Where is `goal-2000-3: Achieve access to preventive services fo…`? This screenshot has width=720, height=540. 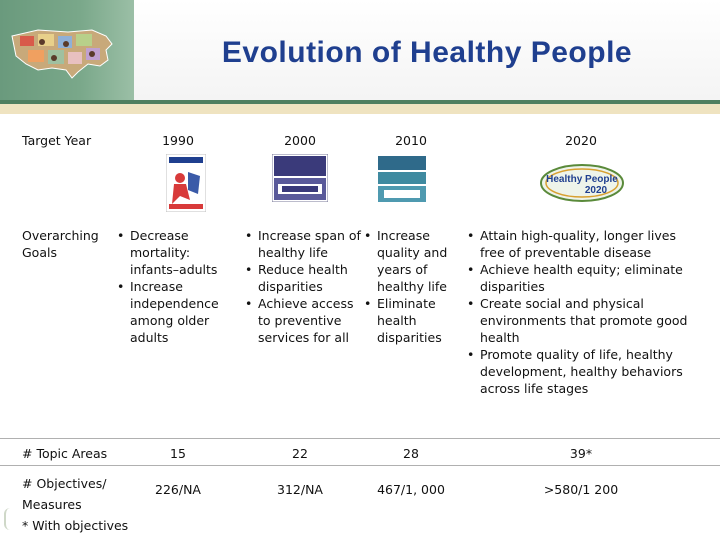
goal-2000-3: Achieve access to preventive services fo… is located at coordinates (303, 320).